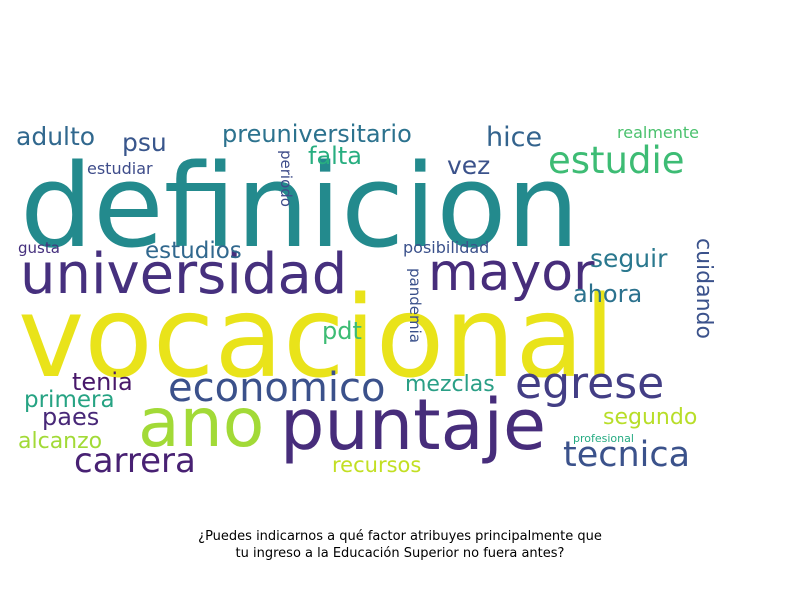 The height and width of the screenshot is (600, 800). What do you see at coordinates (335, 156) in the screenshot?
I see `word: falta` at bounding box center [335, 156].